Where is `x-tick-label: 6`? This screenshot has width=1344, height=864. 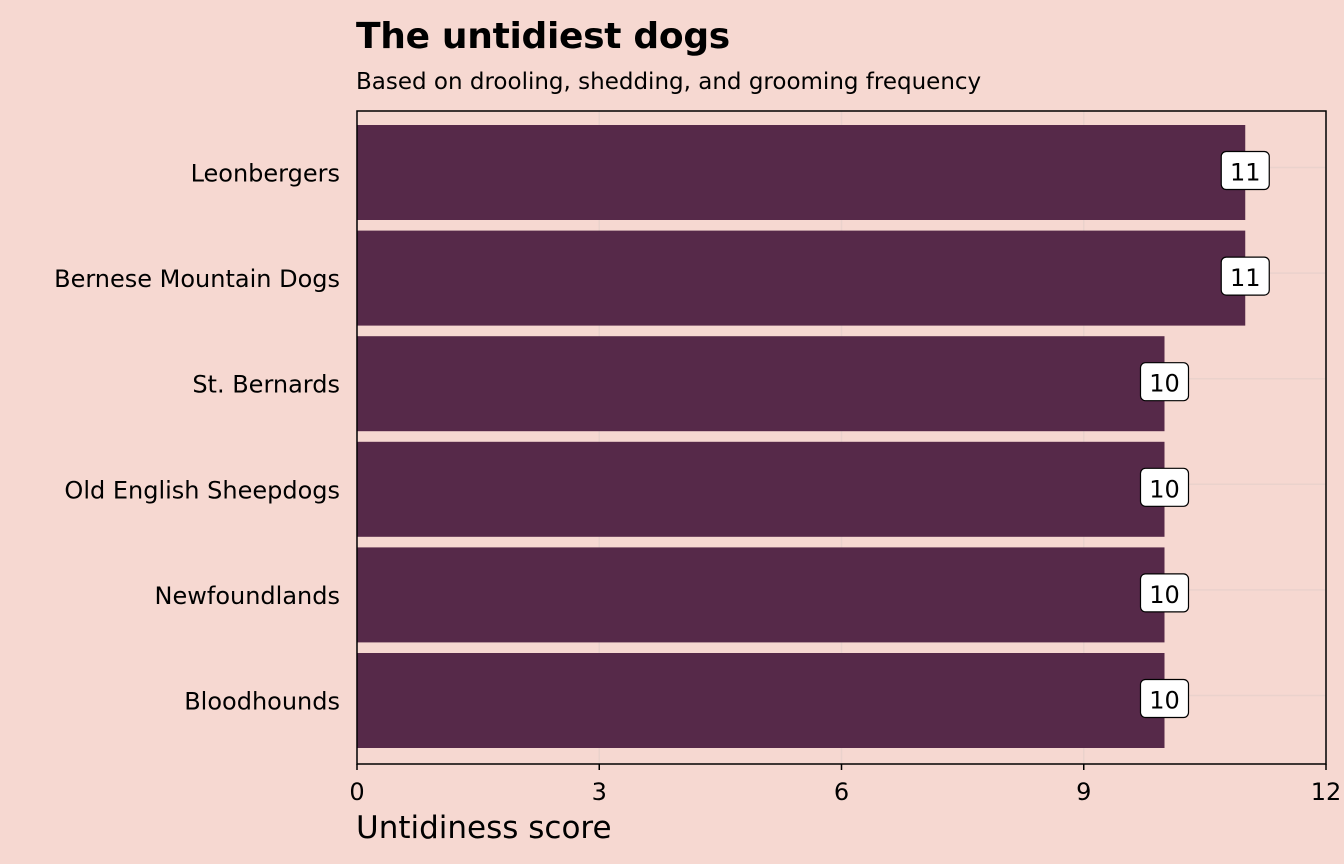
x-tick-label: 6 is located at coordinates (841, 792).